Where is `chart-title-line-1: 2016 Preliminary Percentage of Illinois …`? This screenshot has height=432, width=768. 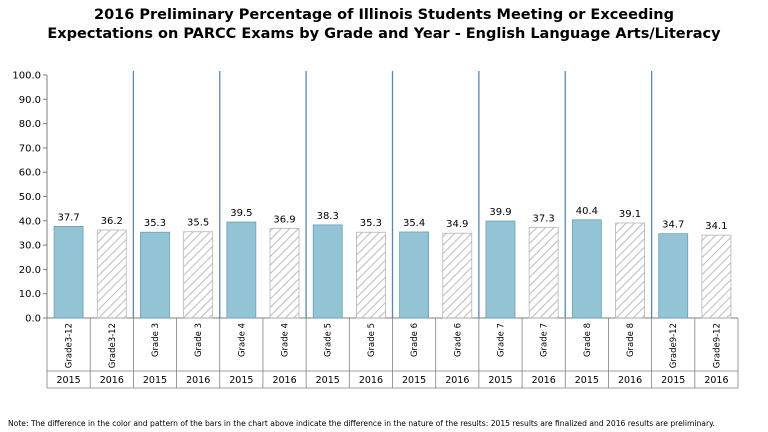 chart-title-line-1: 2016 Preliminary Percentage of Illinois … is located at coordinates (384, 15).